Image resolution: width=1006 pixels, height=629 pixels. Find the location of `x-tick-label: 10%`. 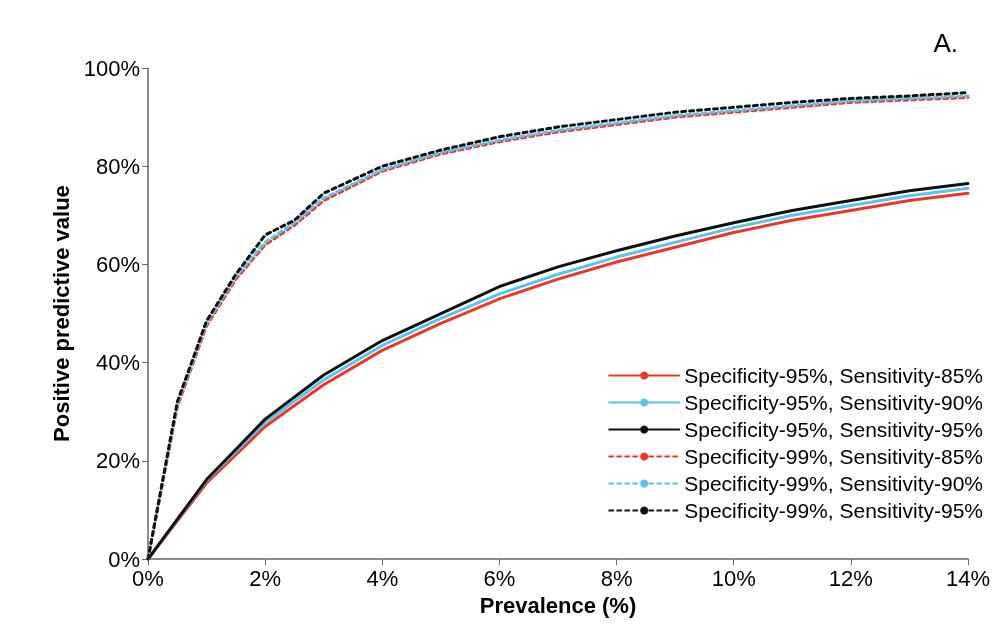

x-tick-label: 10% is located at coordinates (733, 578).